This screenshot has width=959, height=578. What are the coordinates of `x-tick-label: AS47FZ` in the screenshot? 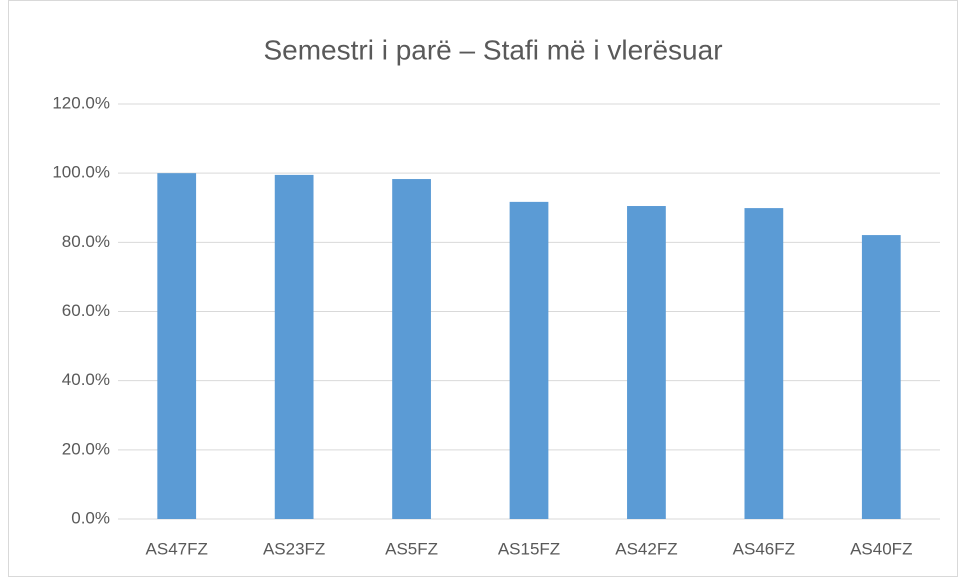 It's located at (177, 548).